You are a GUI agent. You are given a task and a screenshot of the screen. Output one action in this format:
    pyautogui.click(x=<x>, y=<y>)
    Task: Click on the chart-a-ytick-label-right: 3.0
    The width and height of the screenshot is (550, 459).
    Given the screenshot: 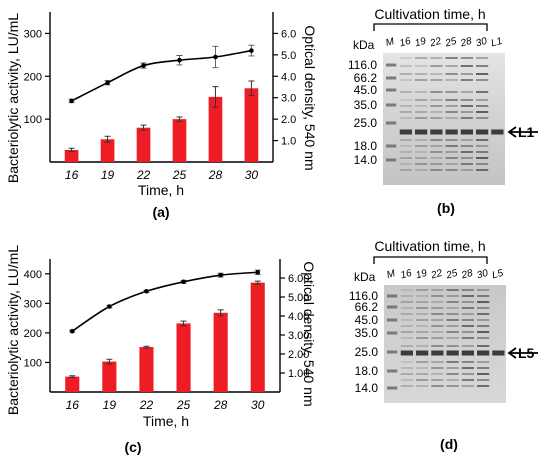 What is the action you would take?
    pyautogui.click(x=288, y=99)
    